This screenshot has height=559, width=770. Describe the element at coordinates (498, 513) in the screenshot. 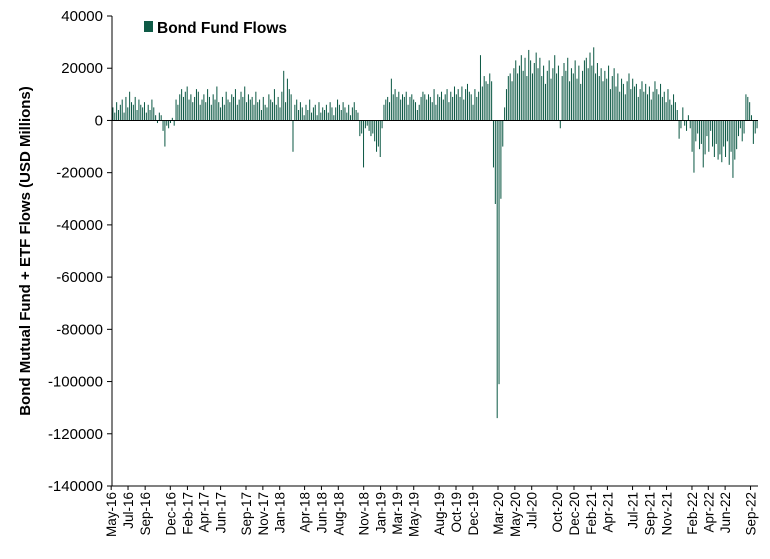

I see `x-tick-label: Mar-20` at that location.